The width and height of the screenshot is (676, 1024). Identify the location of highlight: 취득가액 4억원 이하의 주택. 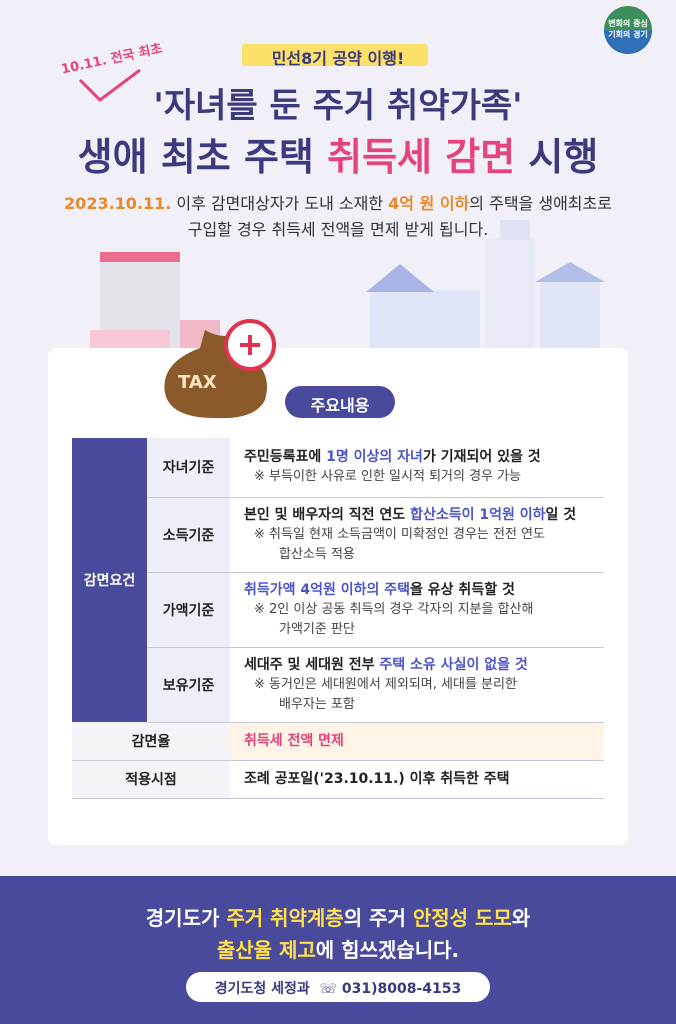
(327, 589).